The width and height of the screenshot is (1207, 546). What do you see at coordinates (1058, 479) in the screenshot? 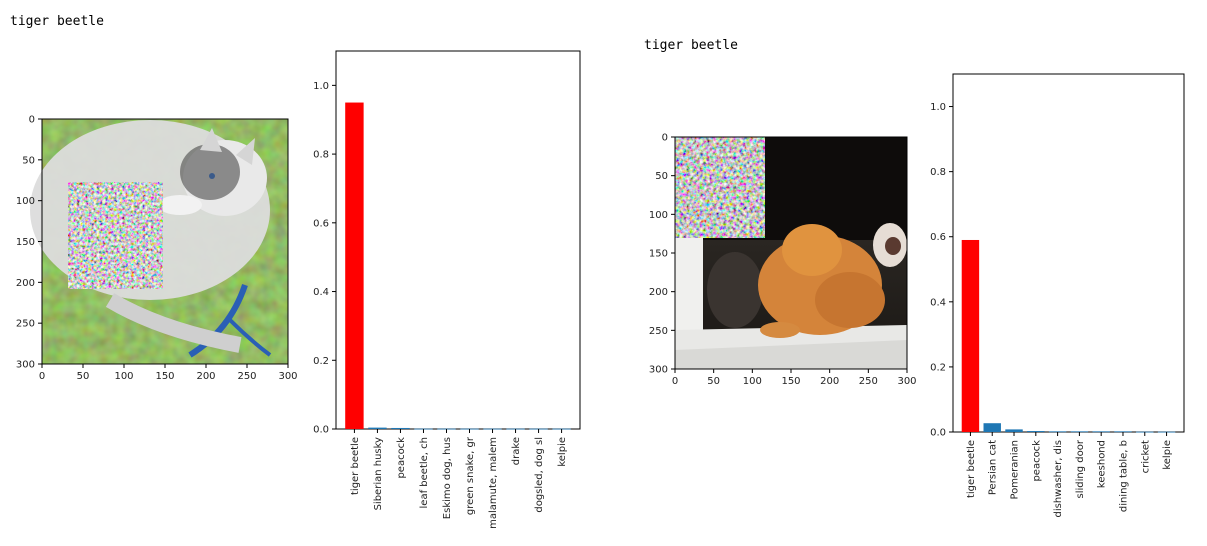
I see `x-tick-label: dishwasher, dis` at bounding box center [1058, 479].